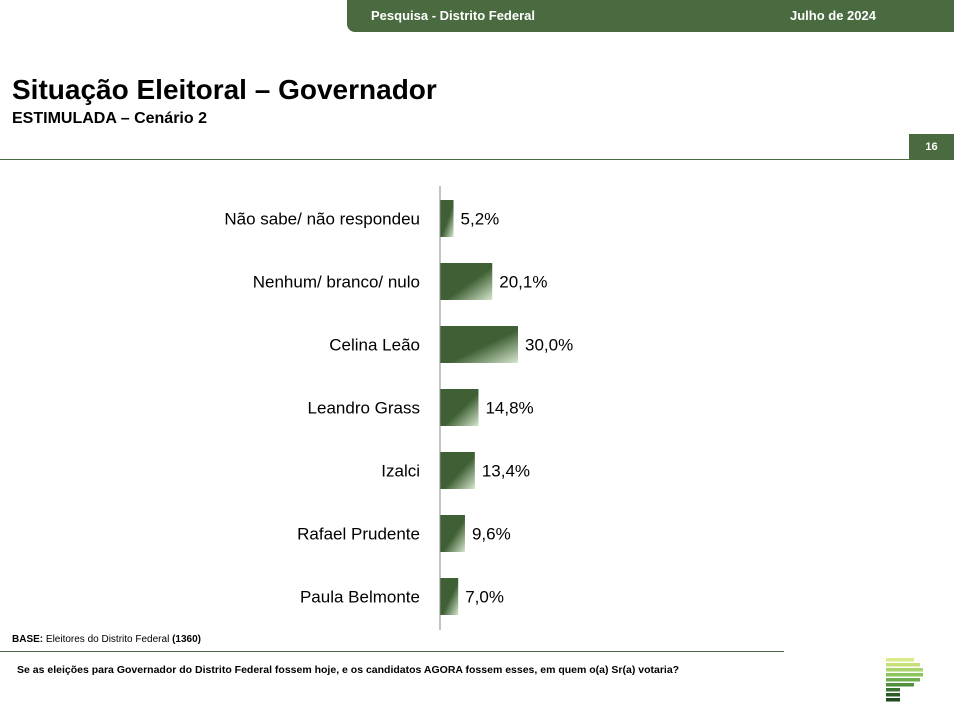 This screenshot has height=715, width=954. Describe the element at coordinates (374, 345) in the screenshot. I see `category-label: Celina Leão` at that location.